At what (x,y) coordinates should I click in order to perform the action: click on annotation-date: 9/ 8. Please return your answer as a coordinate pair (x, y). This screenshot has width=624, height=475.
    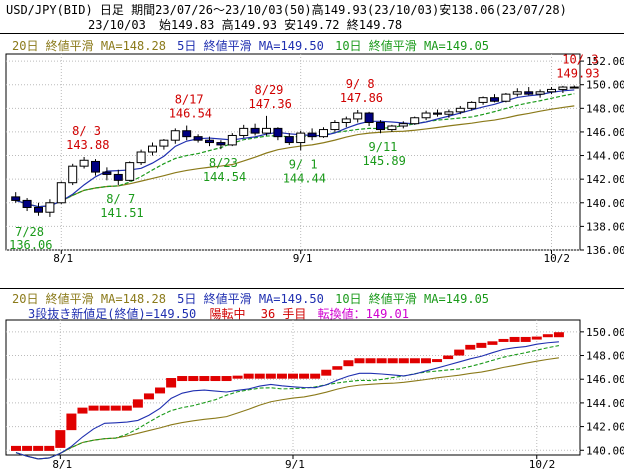
    Looking at the image, I should click on (360, 84).